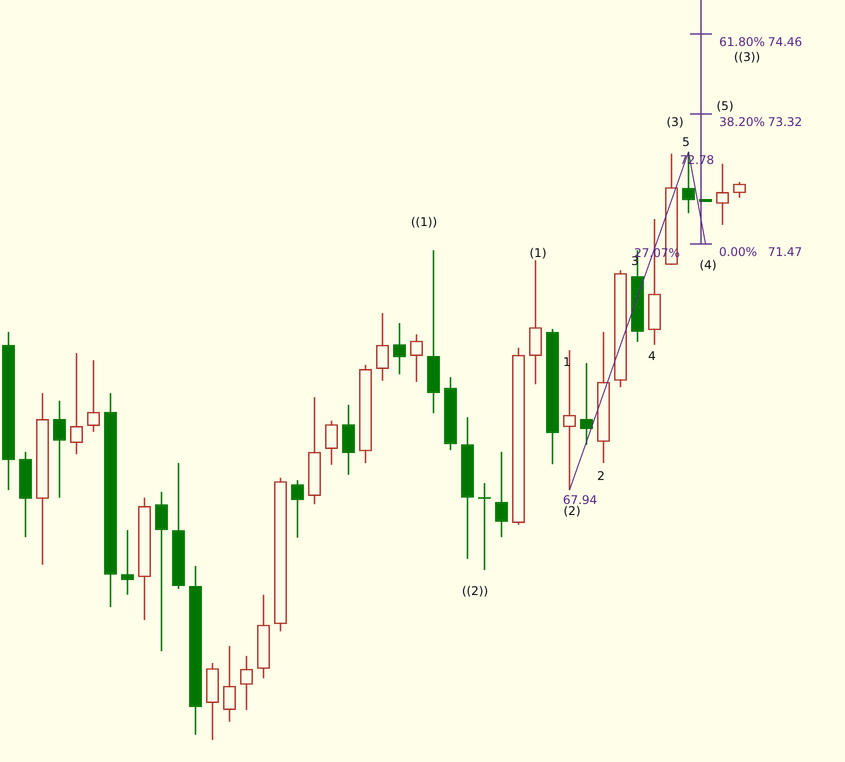  Describe the element at coordinates (738, 252) in the screenshot. I see `annotation: 0.00%` at that location.